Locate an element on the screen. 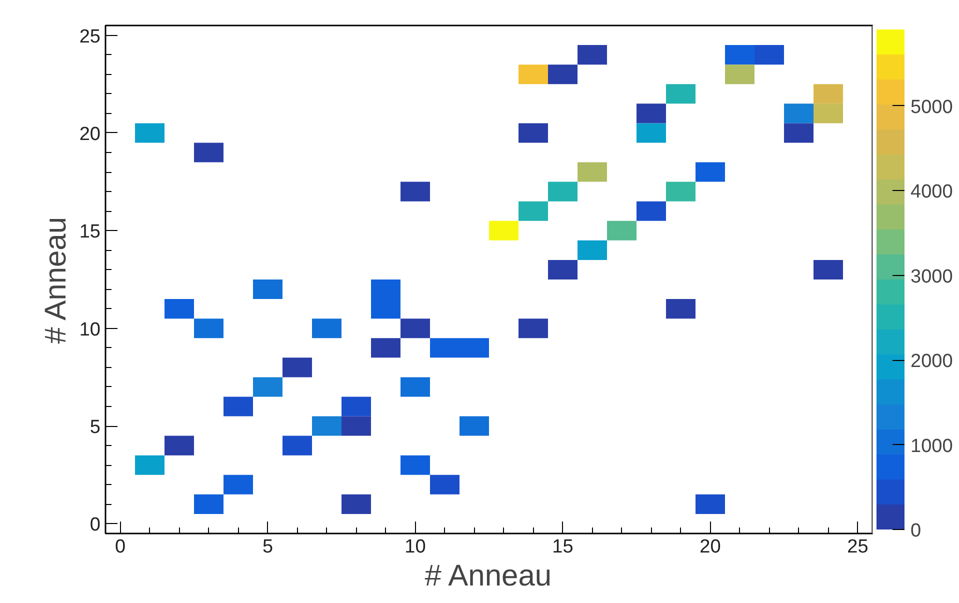 This screenshot has height=603, width=959. y-tick-label: 25 is located at coordinates (90, 37).